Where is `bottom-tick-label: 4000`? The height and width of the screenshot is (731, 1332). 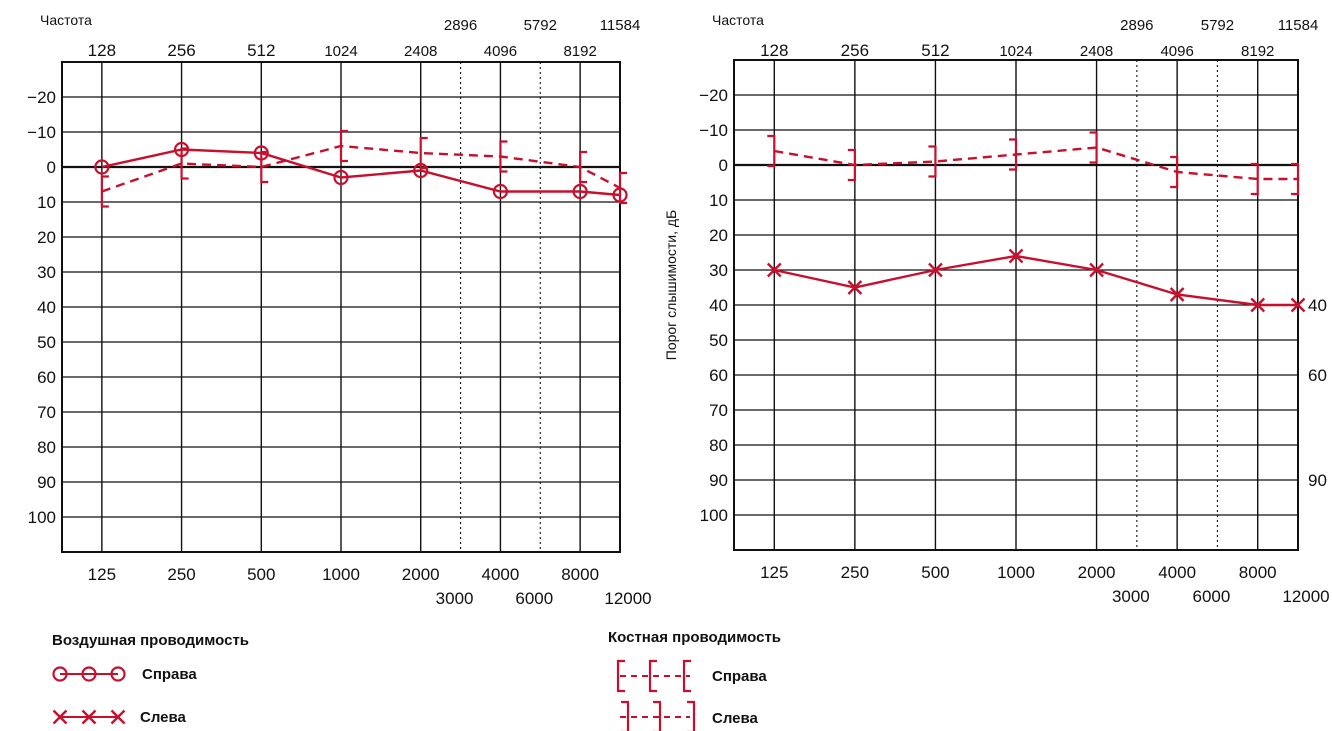 bottom-tick-label: 4000 is located at coordinates (1177, 572).